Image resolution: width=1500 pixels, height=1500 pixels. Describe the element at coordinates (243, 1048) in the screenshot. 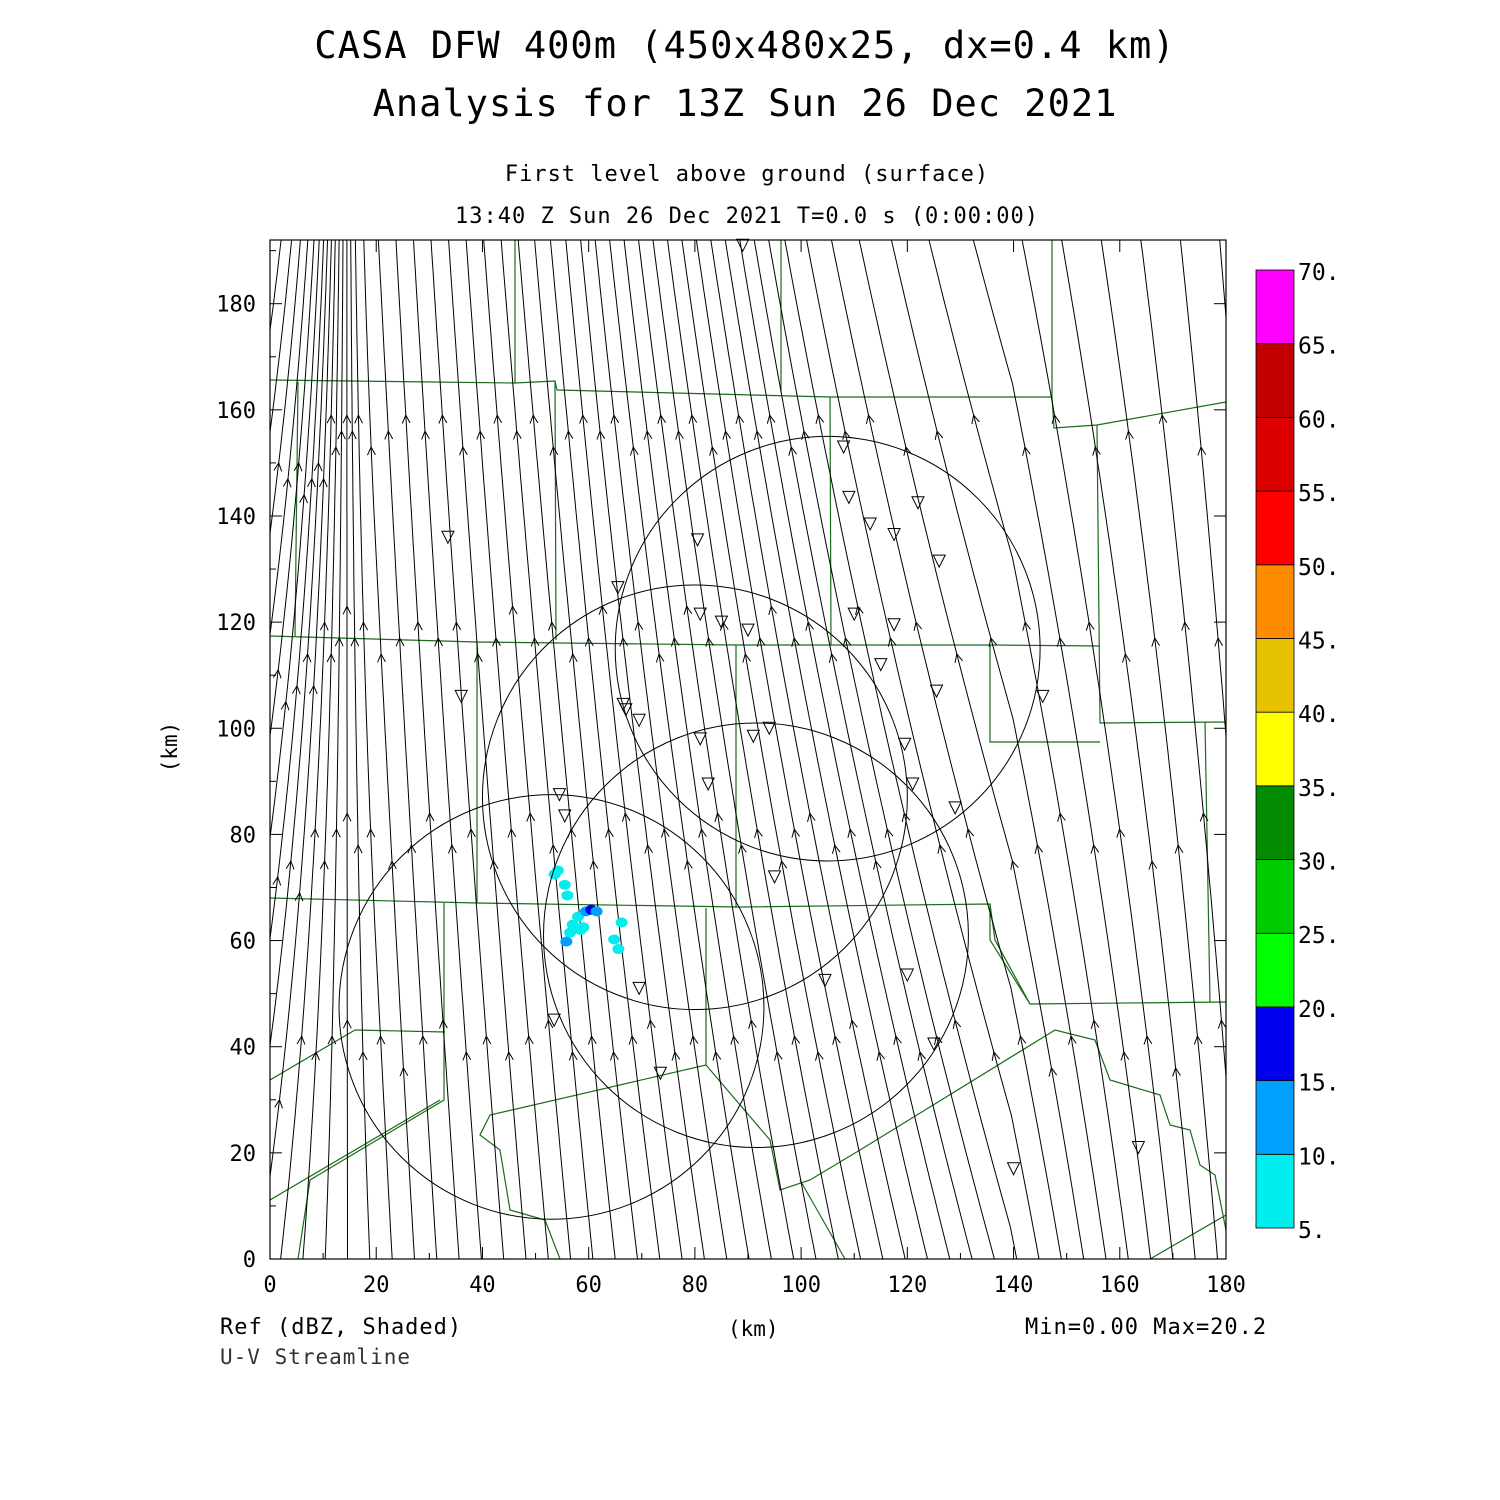

I see `y-tick-label: 40` at that location.